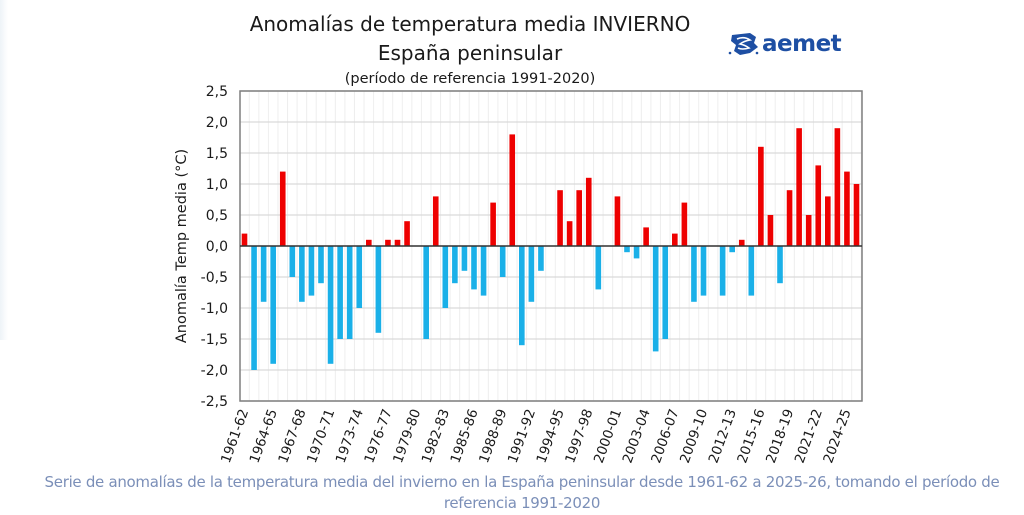  Describe the element at coordinates (217, 185) in the screenshot. I see `y-tick-label: 1,0` at that location.